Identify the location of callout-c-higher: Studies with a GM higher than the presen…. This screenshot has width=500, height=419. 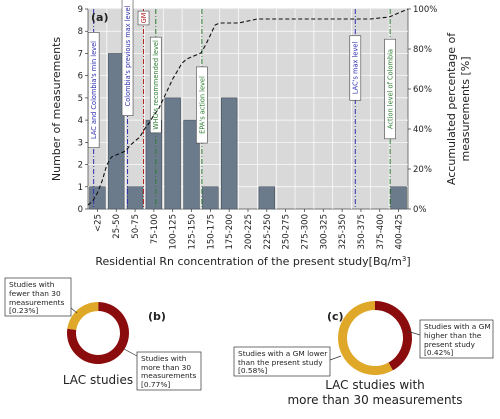
(456, 339).